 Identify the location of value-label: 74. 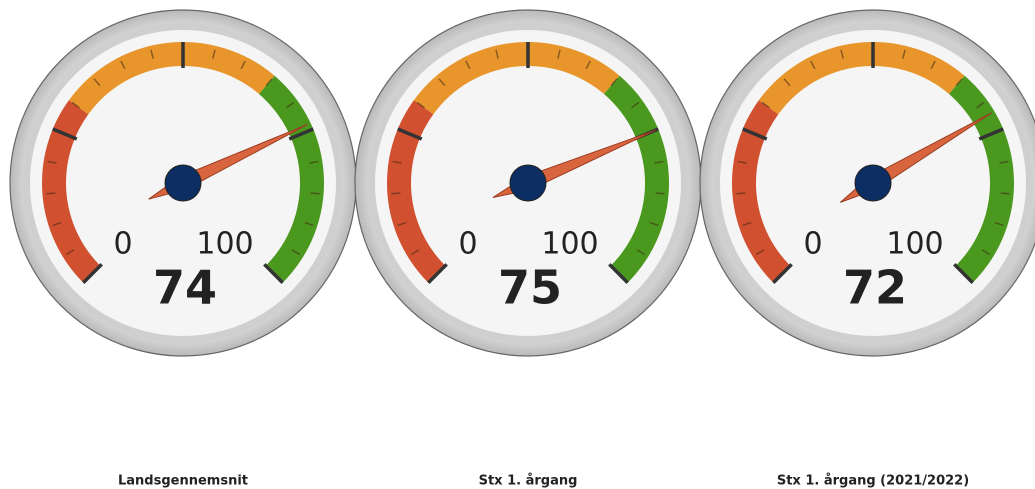
(185, 288).